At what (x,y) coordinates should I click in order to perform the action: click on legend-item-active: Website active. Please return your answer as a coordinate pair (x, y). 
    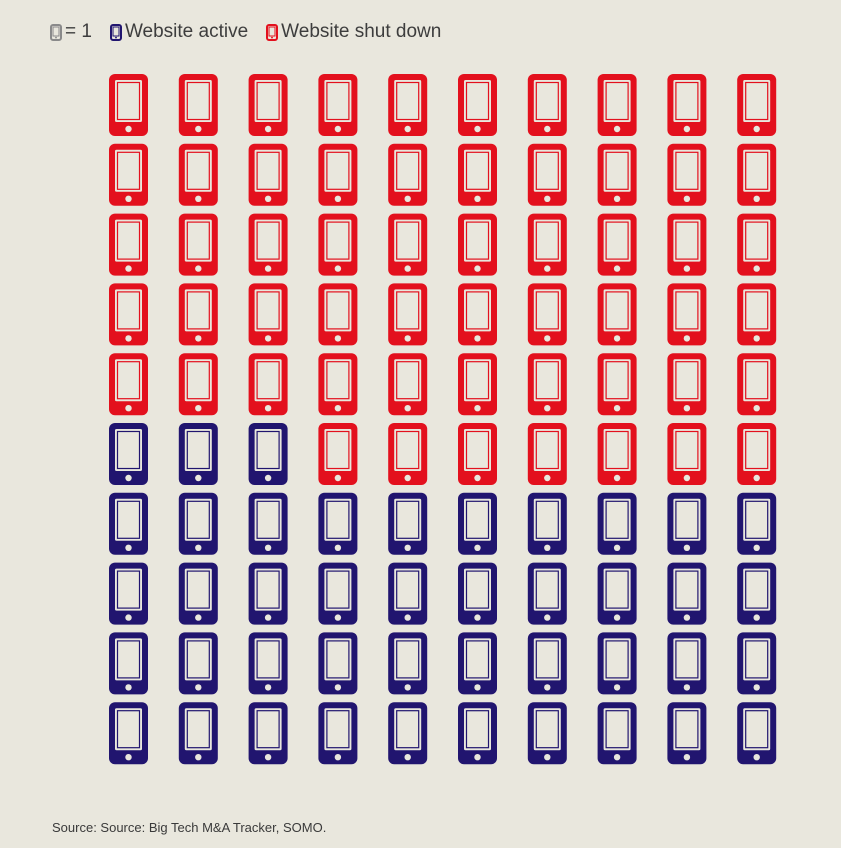
    Looking at the image, I should click on (187, 32).